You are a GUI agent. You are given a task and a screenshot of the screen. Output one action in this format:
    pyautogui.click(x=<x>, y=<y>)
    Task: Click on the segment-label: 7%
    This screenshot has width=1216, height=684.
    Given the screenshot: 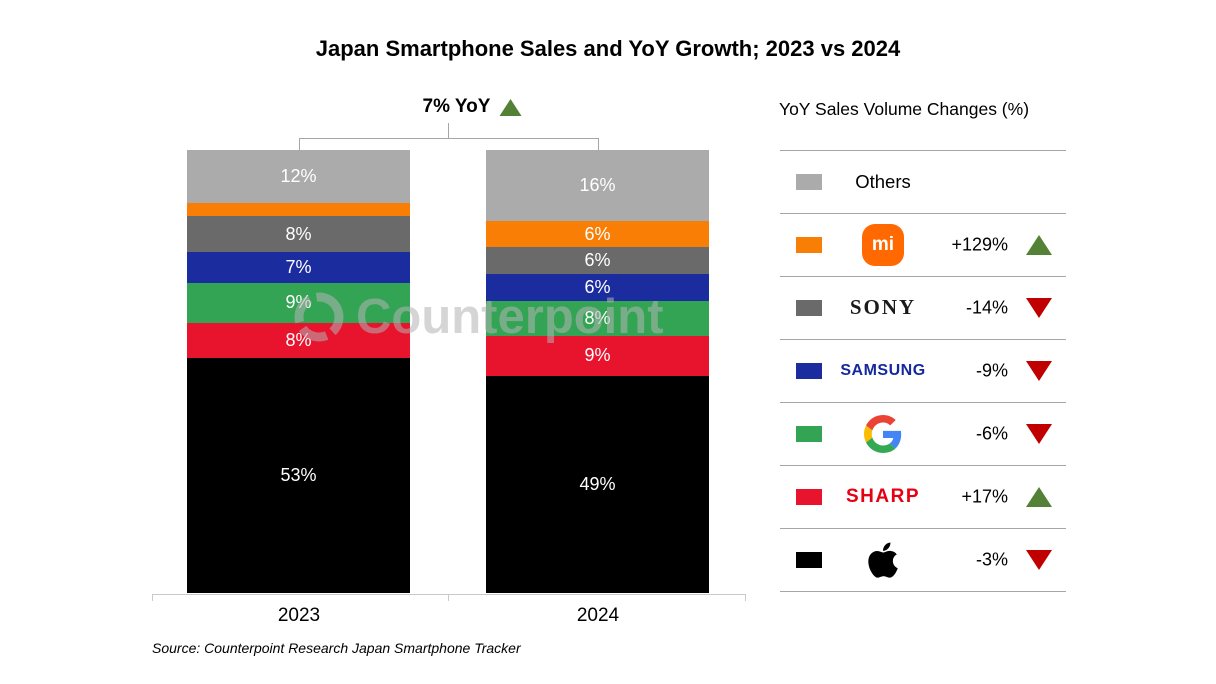 What is the action you would take?
    pyautogui.click(x=298, y=266)
    